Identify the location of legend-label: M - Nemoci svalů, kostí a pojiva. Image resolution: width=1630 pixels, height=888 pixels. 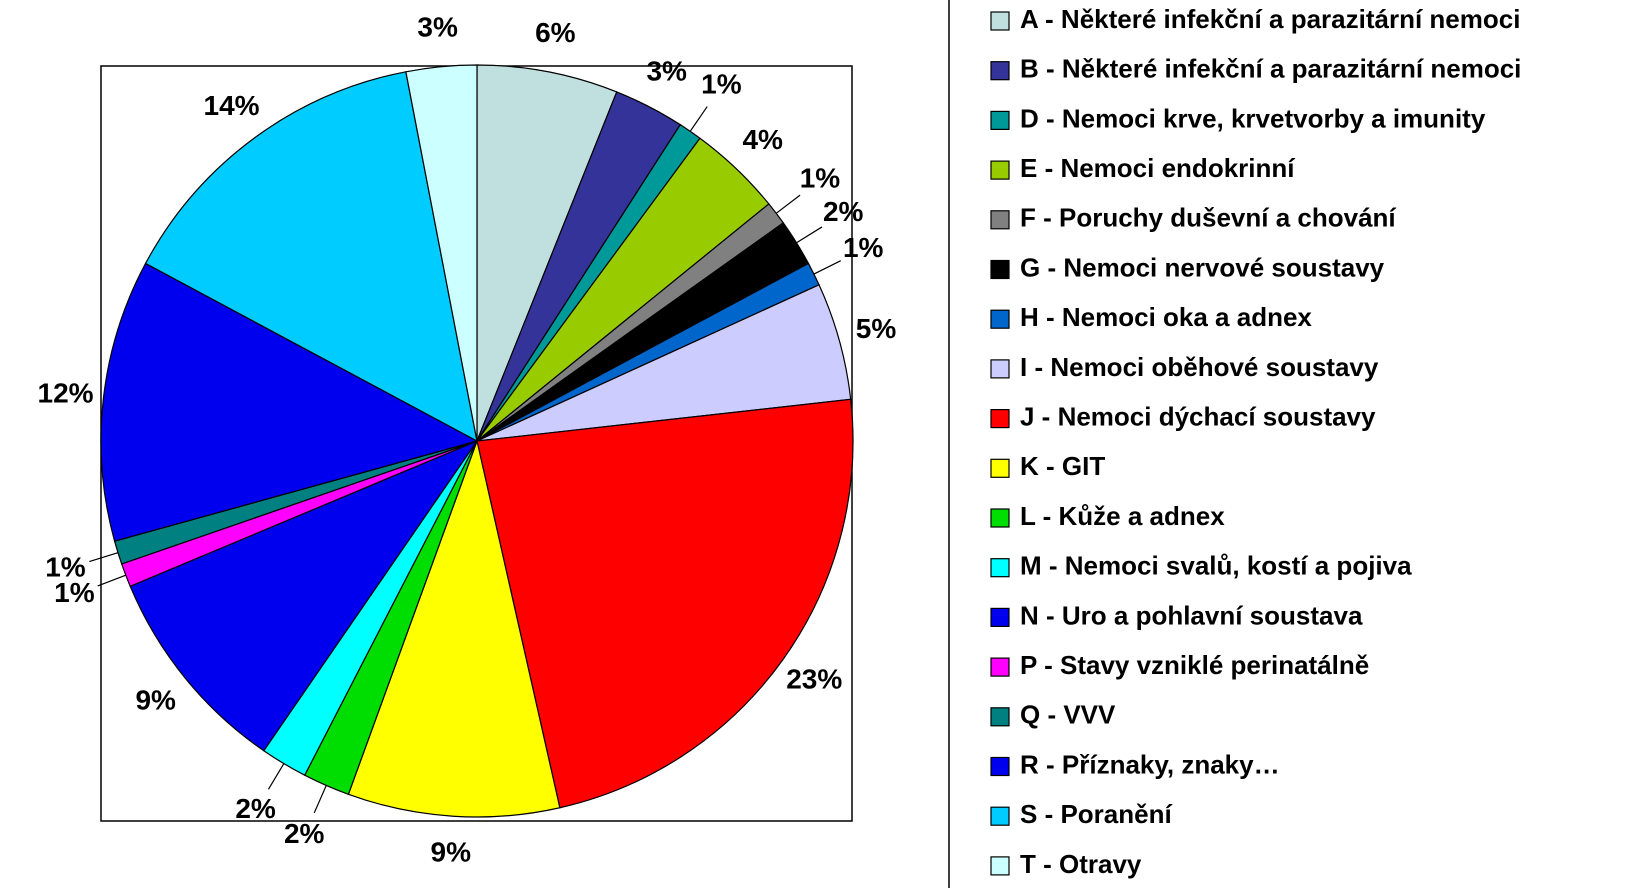
(1216, 566).